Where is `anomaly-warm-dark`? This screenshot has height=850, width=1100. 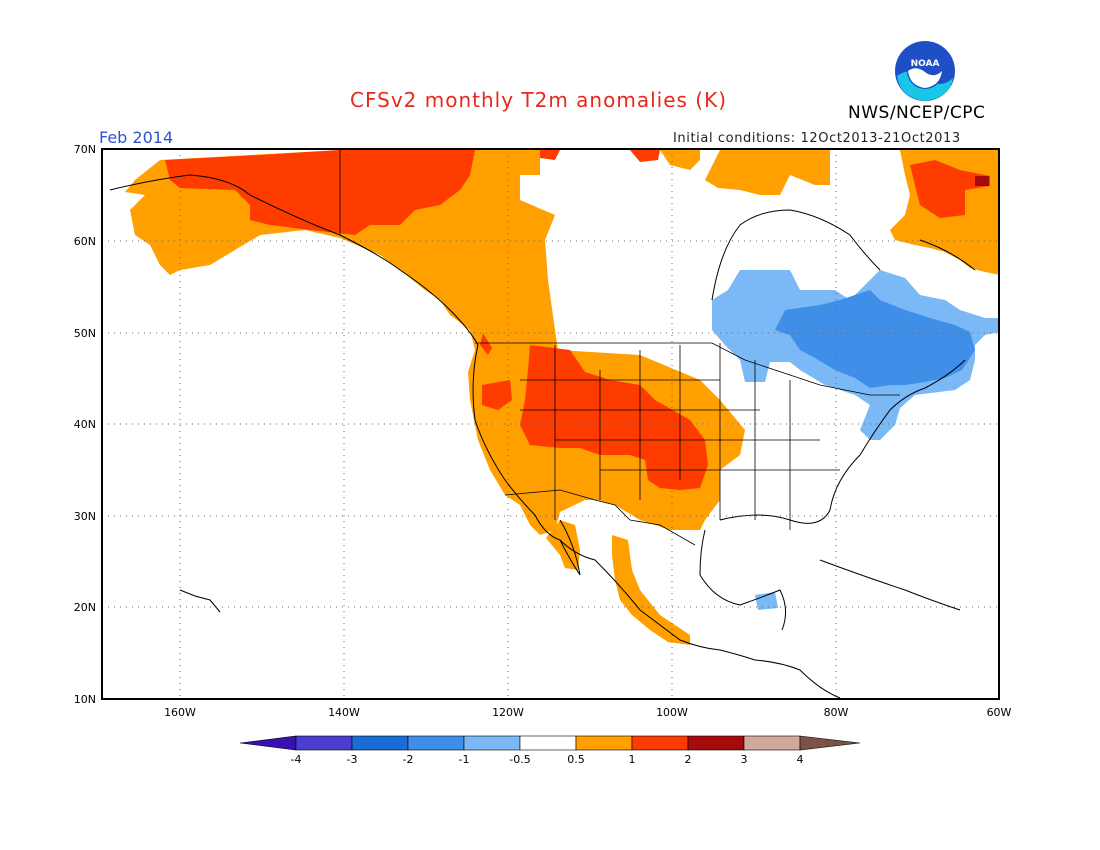
anomaly-warm-dark is located at coordinates (982, 181).